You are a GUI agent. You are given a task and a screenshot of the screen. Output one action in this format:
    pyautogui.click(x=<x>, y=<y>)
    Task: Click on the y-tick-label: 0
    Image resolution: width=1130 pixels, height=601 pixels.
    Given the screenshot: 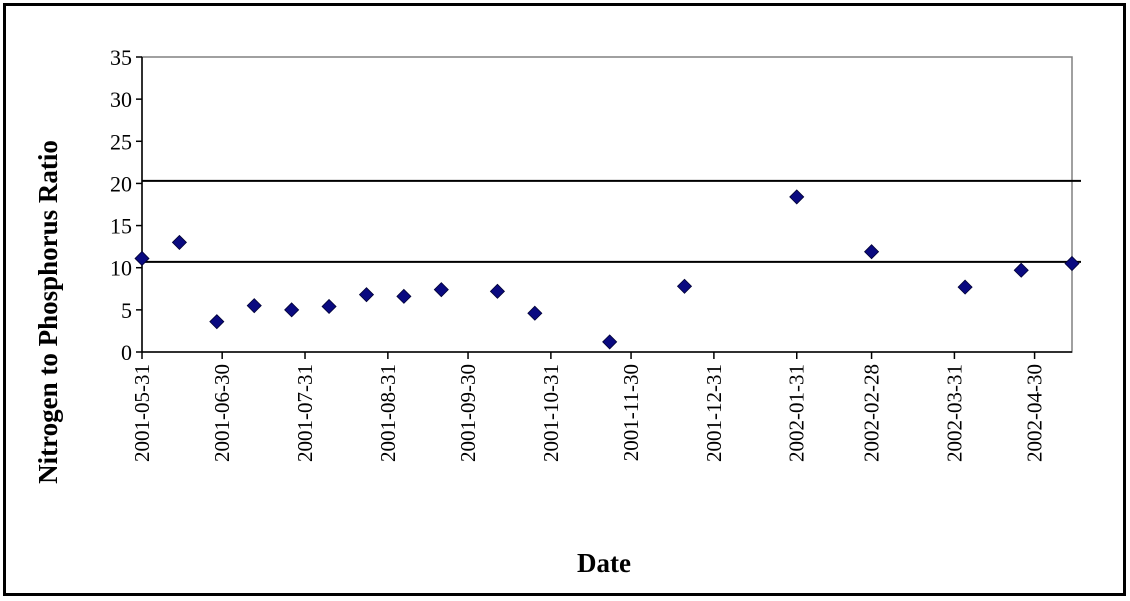 What is the action you would take?
    pyautogui.click(x=126, y=352)
    